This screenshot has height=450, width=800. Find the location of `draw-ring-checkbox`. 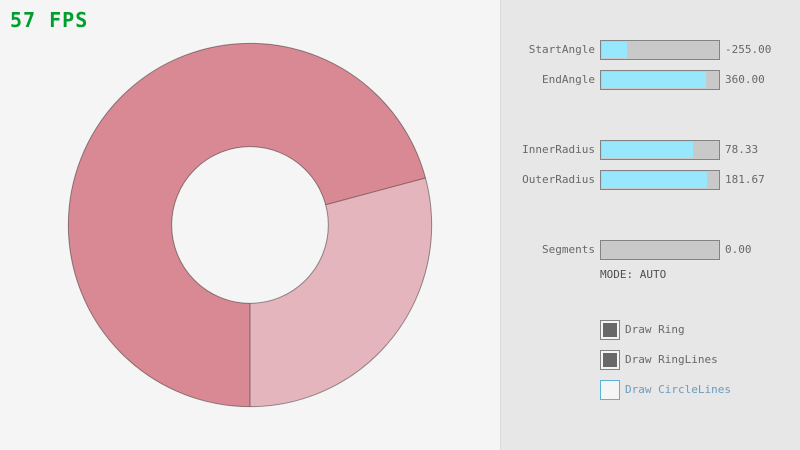

draw-ring-checkbox is located at coordinates (610, 330).